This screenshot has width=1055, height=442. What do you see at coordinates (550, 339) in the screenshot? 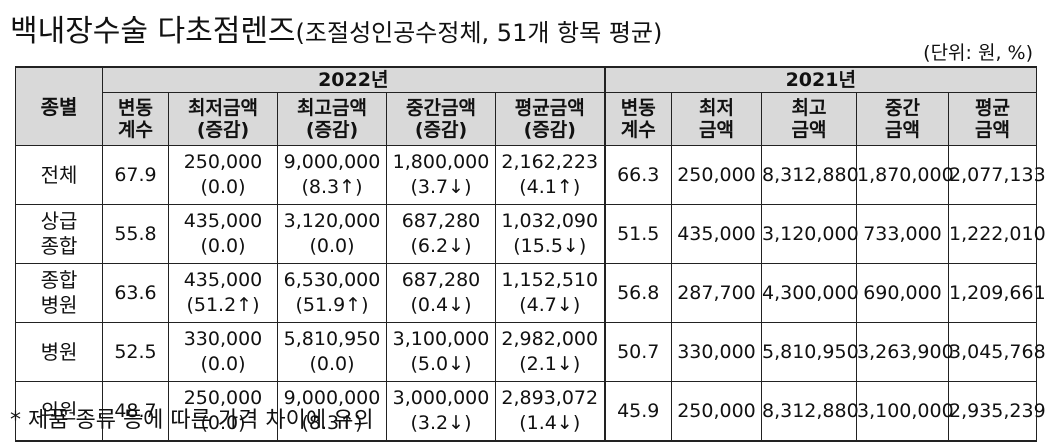
I see `cell-line: 2,982,000` at bounding box center [550, 339].